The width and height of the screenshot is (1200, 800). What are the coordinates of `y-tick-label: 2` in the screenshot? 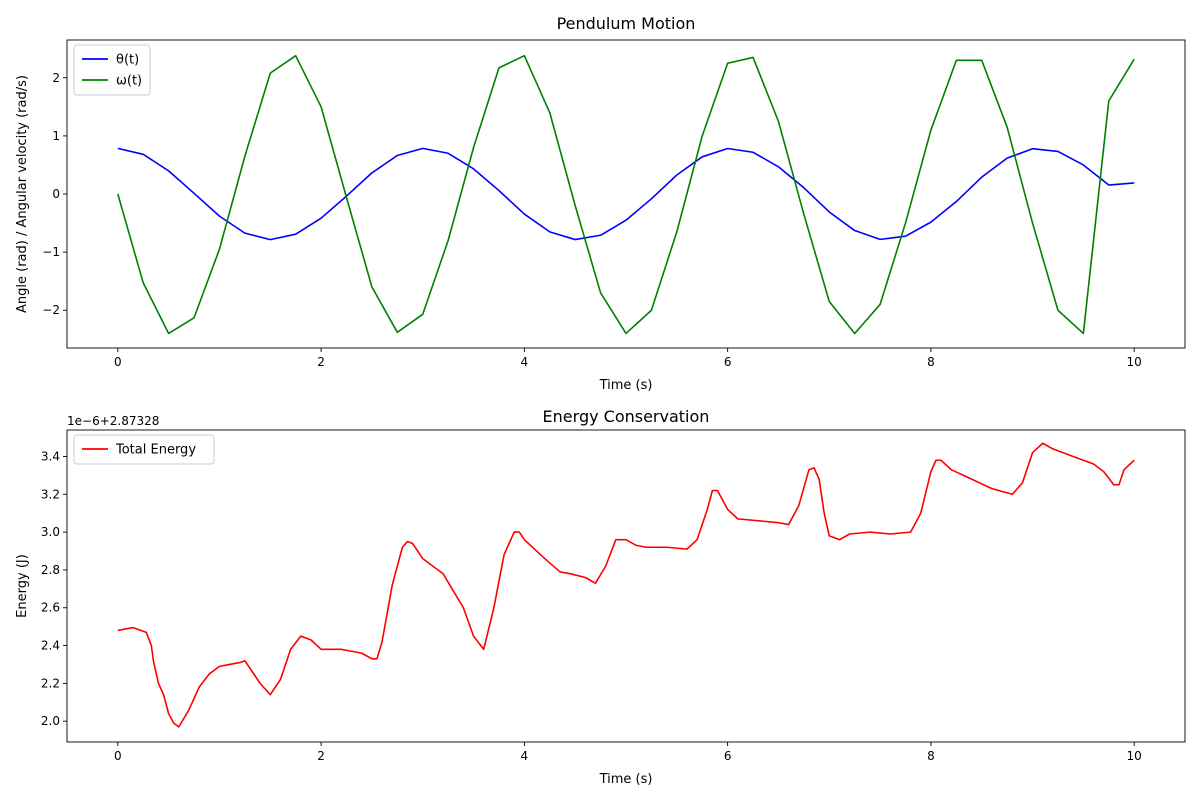 It's located at (56, 78).